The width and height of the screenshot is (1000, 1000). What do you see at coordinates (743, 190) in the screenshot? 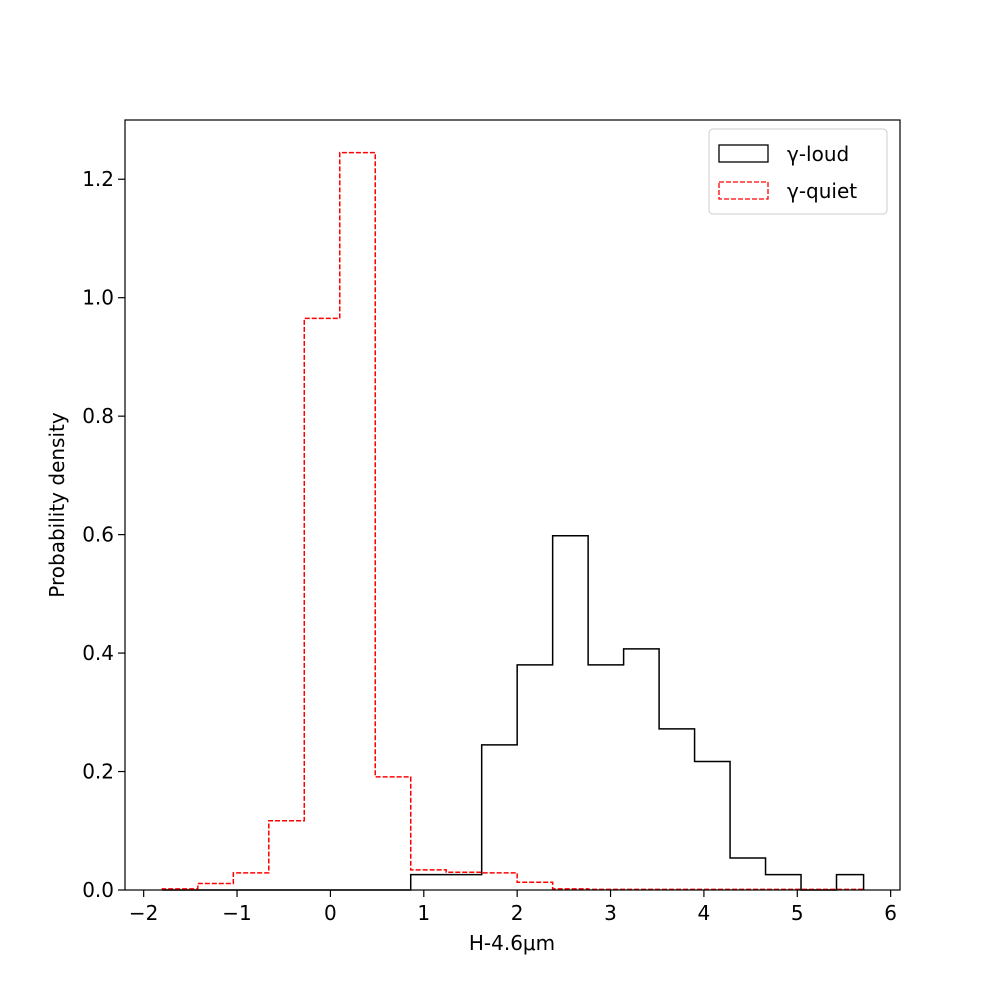
I see `legend-swatch-quiet` at bounding box center [743, 190].